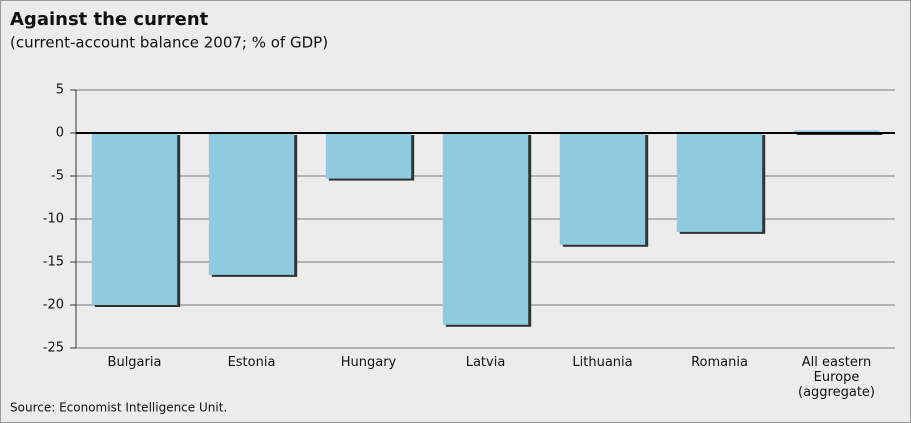 The width and height of the screenshot is (911, 423). What do you see at coordinates (169, 43) in the screenshot?
I see `chart-subtitle: (current-account balance 2007; % of GDP)` at bounding box center [169, 43].